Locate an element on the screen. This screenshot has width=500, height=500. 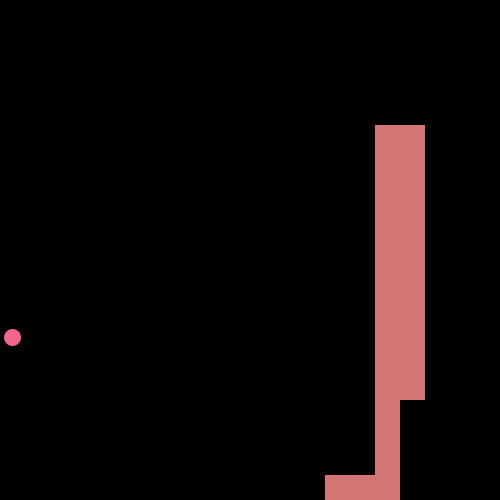
snake-tail-segment is located at coordinates (337, 487).